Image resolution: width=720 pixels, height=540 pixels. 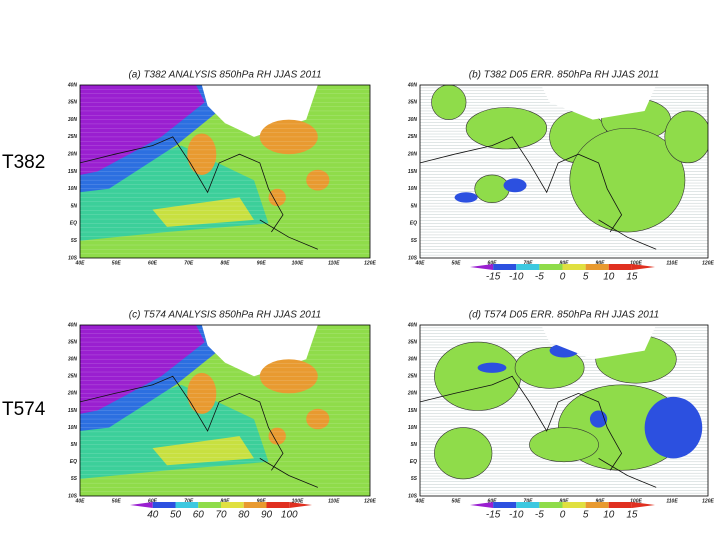 I want to click on panel-title: (b) T382 D05 ERR. 850hPa RH JJAS 2011, so click(x=564, y=75).